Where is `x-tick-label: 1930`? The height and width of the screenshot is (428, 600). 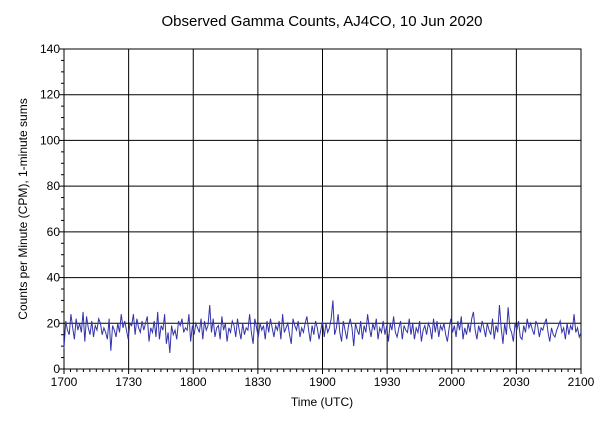 x-tick-label: 1930 is located at coordinates (387, 382).